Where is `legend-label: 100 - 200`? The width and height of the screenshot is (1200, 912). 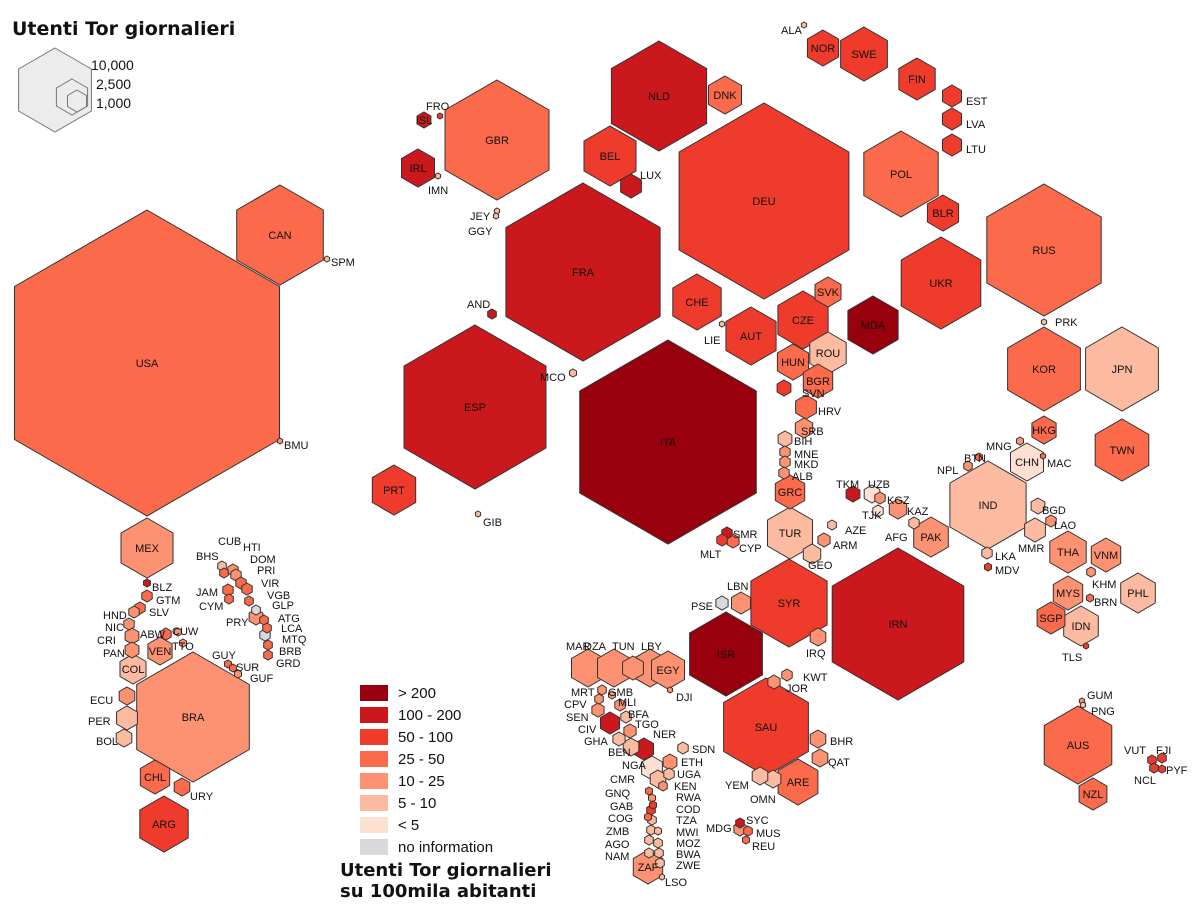 legend-label: 100 - 200 is located at coordinates (430, 715).